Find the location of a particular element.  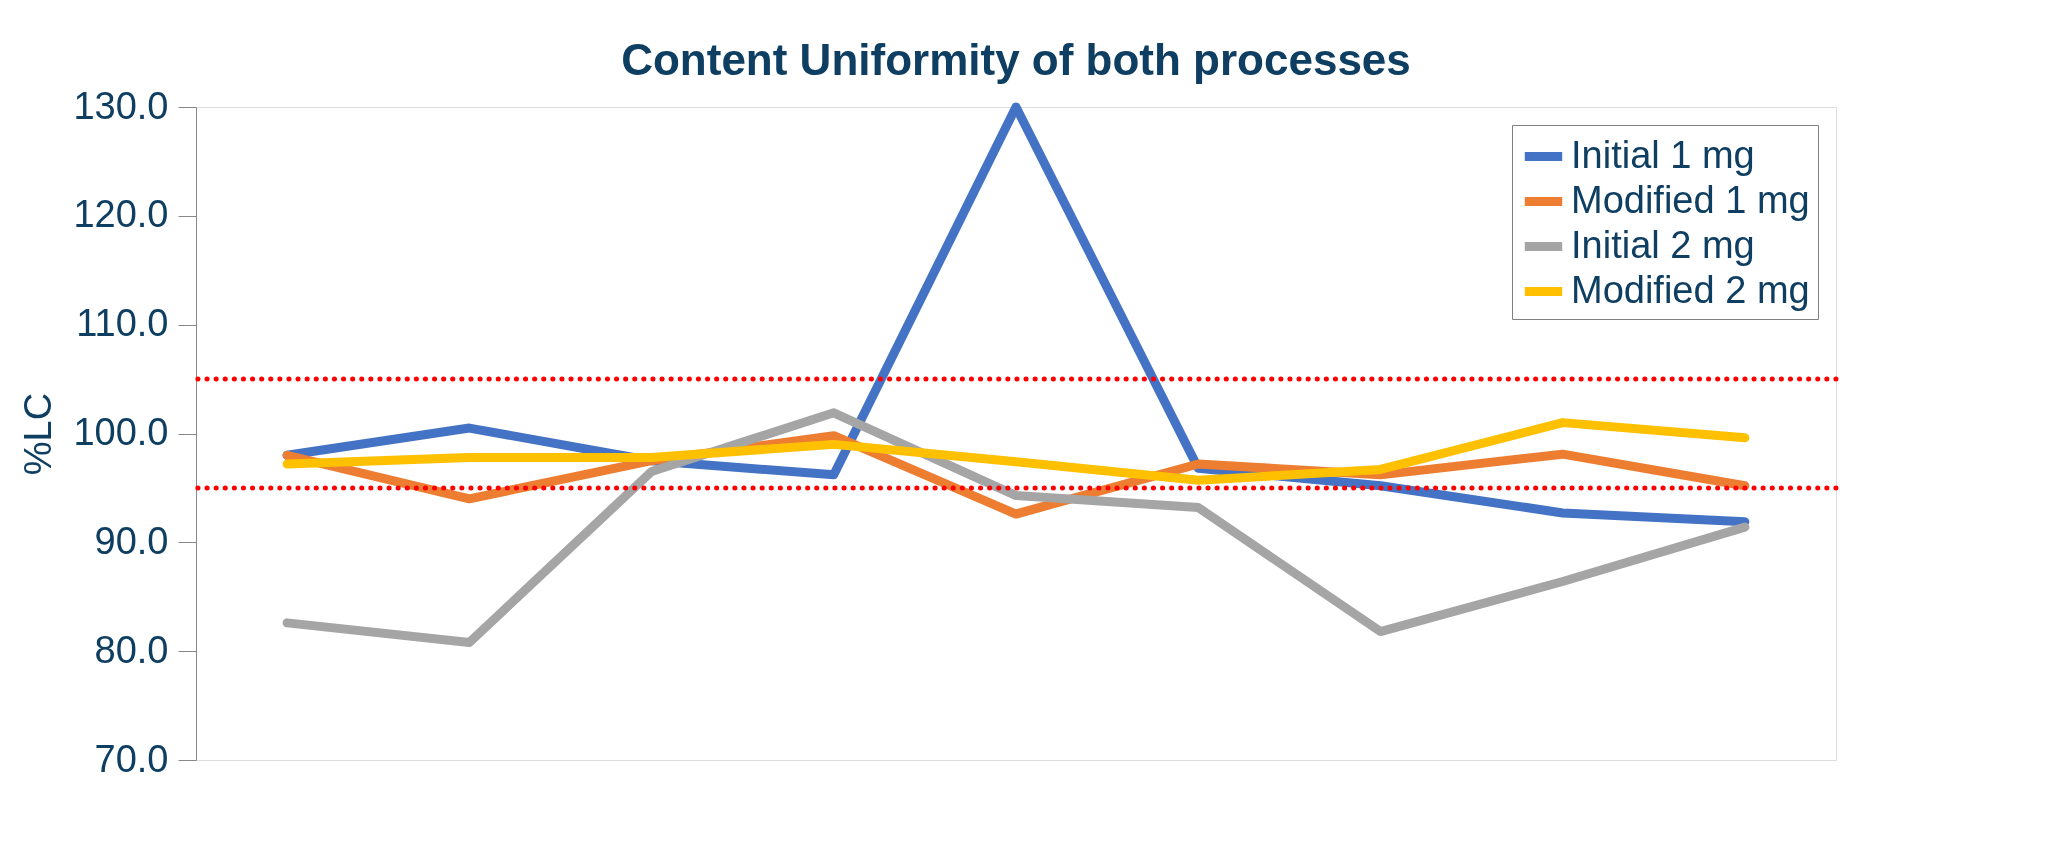

y-axis-title: %LC is located at coordinates (38, 434).